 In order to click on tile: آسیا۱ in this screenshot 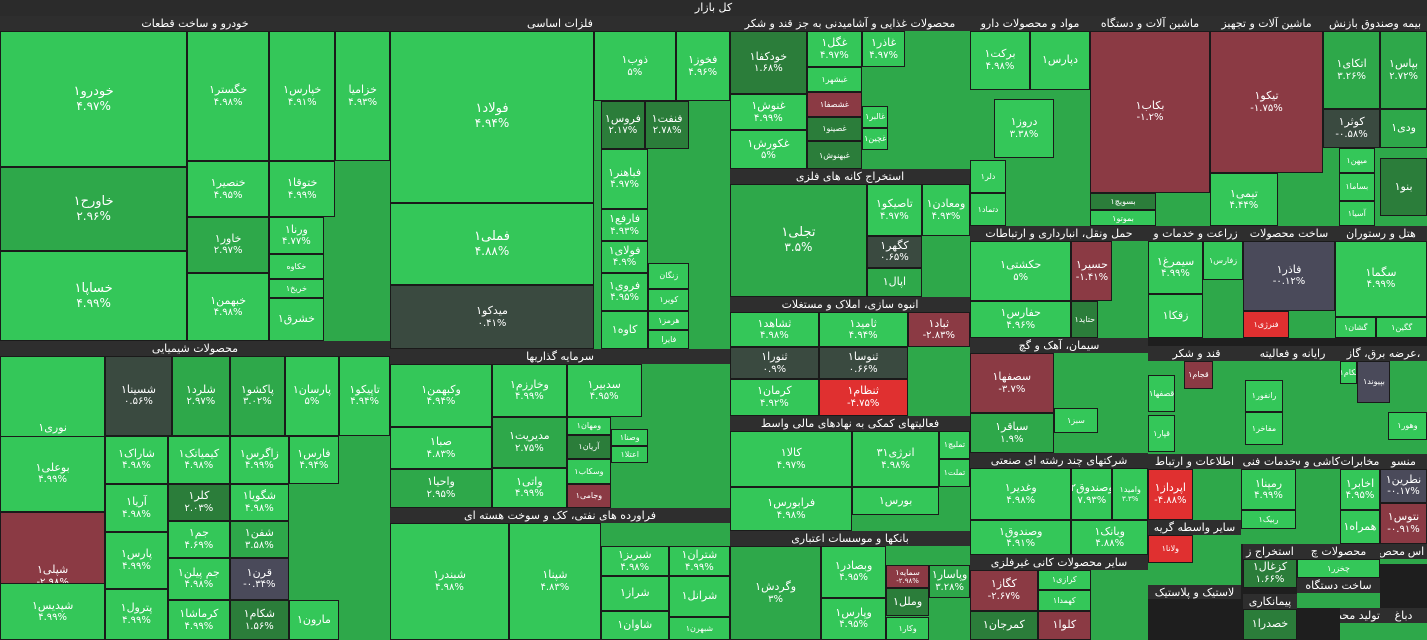, I will do `click(1356, 213)`.